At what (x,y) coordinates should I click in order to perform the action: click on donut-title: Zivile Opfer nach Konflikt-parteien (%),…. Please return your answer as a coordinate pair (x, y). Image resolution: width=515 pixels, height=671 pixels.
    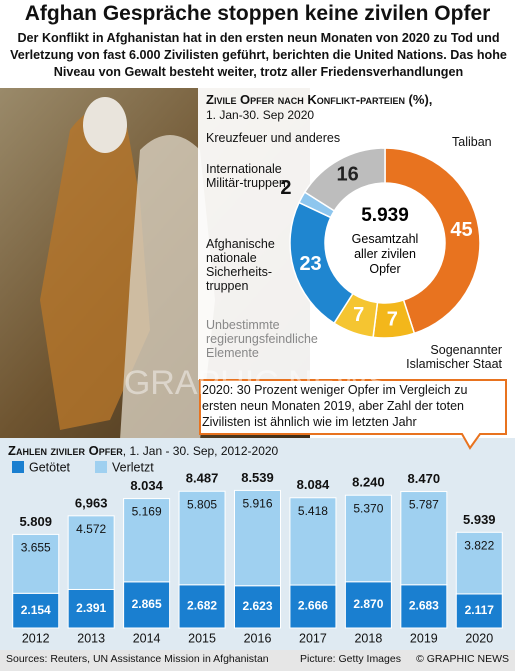
    Looking at the image, I should click on (321, 107).